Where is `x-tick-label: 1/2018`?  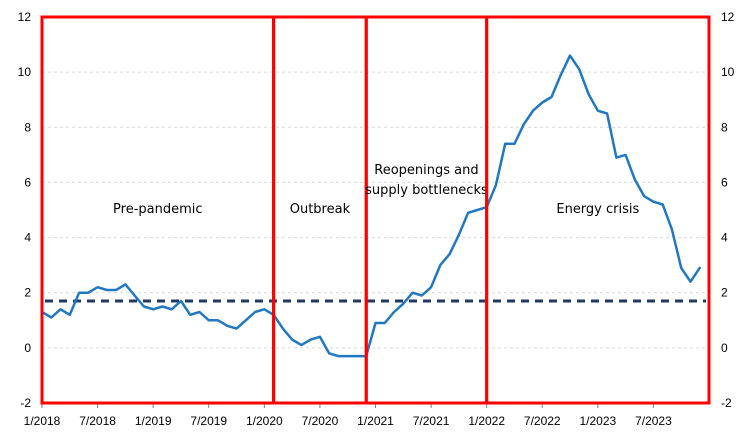
x-tick-label: 1/2018 is located at coordinates (42, 421).